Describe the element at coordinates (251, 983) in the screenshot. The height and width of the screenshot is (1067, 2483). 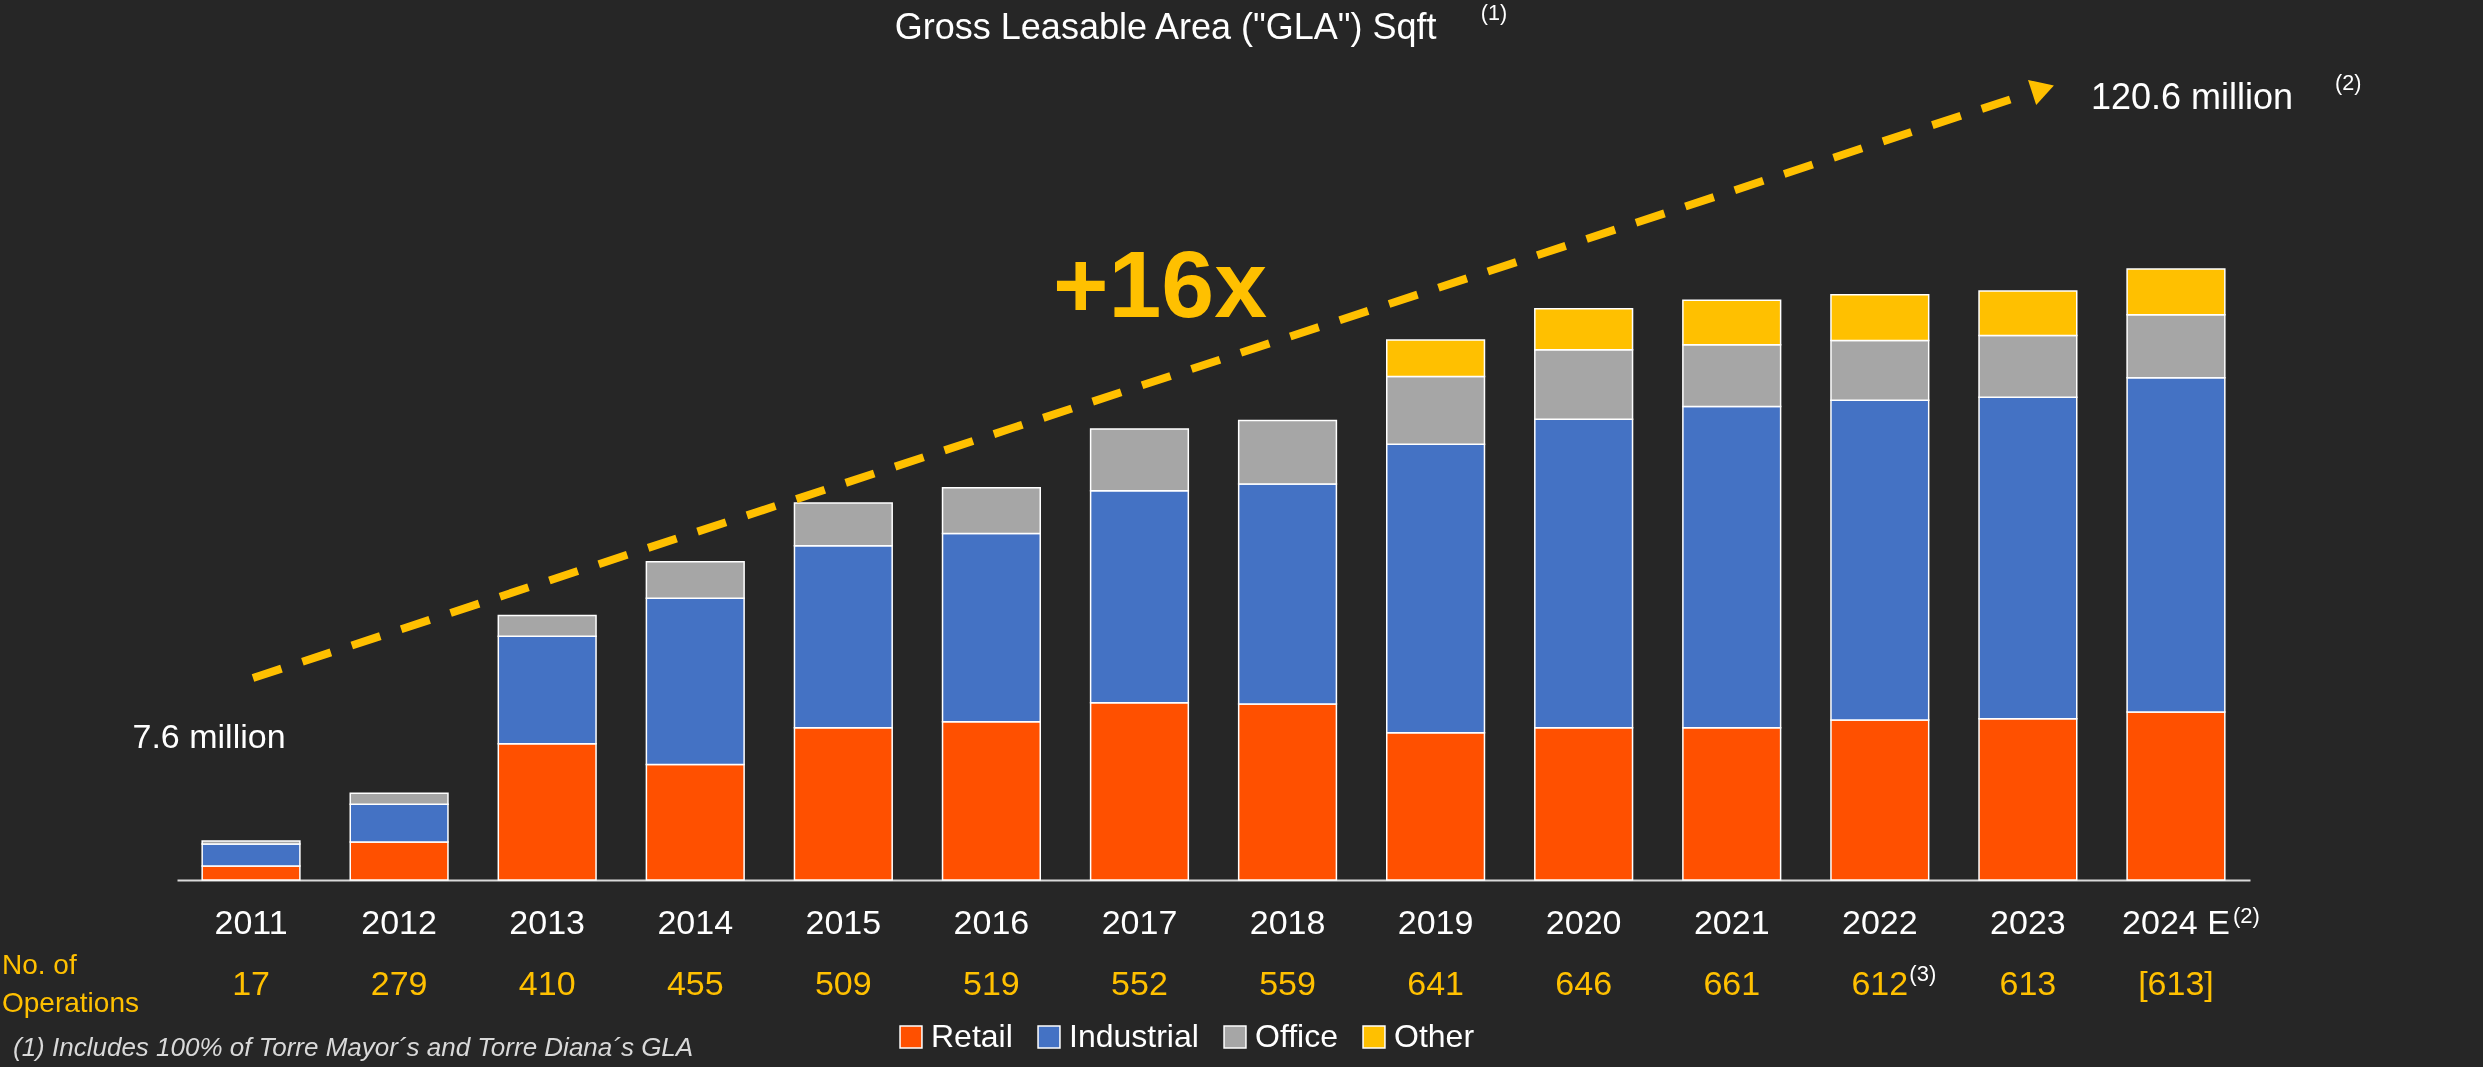
I see `text: 17` at that location.